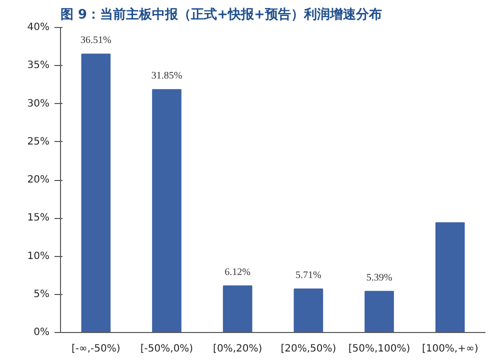 Image resolution: width=500 pixels, height=362 pixels. Describe the element at coordinates (309, 275) in the screenshot. I see `data-label: 5.71%` at that location.